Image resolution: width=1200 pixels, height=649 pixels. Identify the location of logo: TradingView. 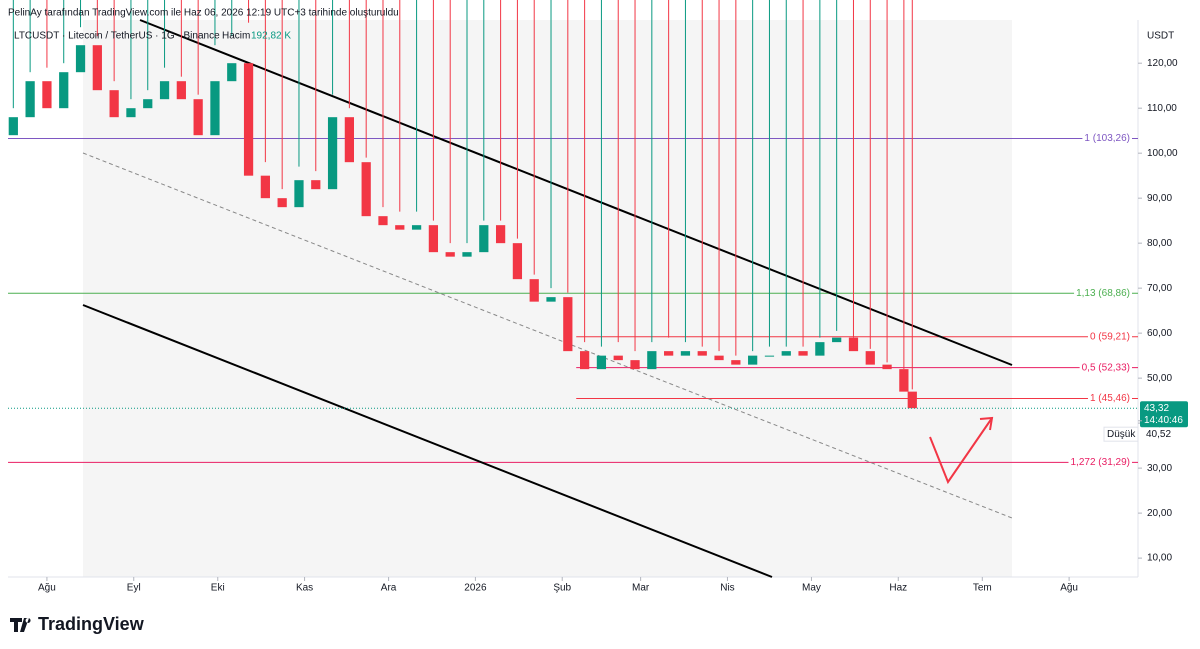
(77, 624).